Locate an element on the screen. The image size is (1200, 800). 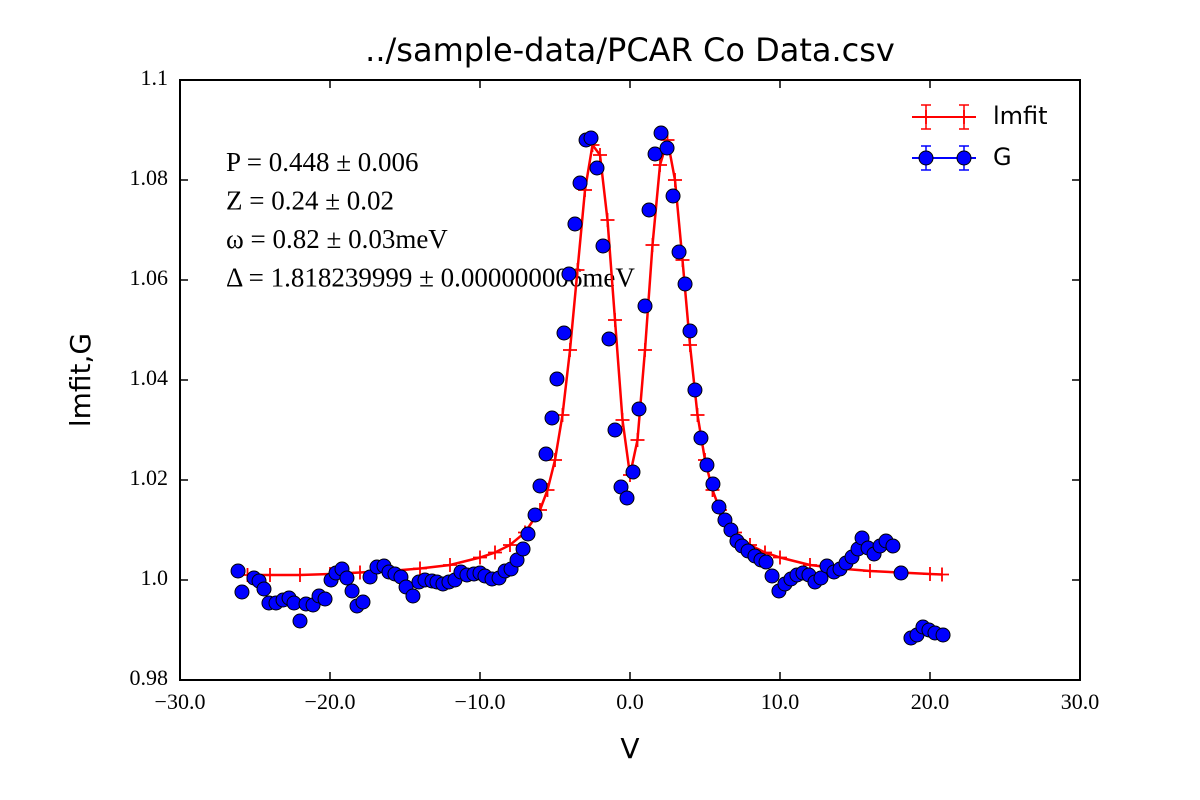
y-tick-label: 1.08 is located at coordinates (149, 177).